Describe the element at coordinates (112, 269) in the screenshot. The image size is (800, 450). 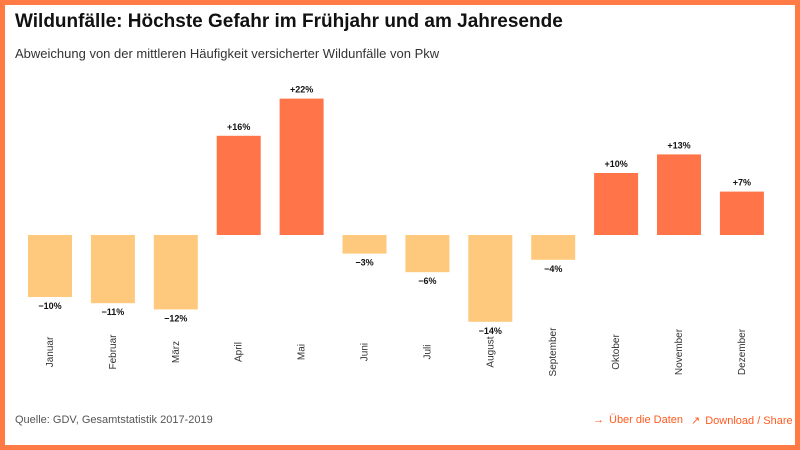
I see `bar-februar` at that location.